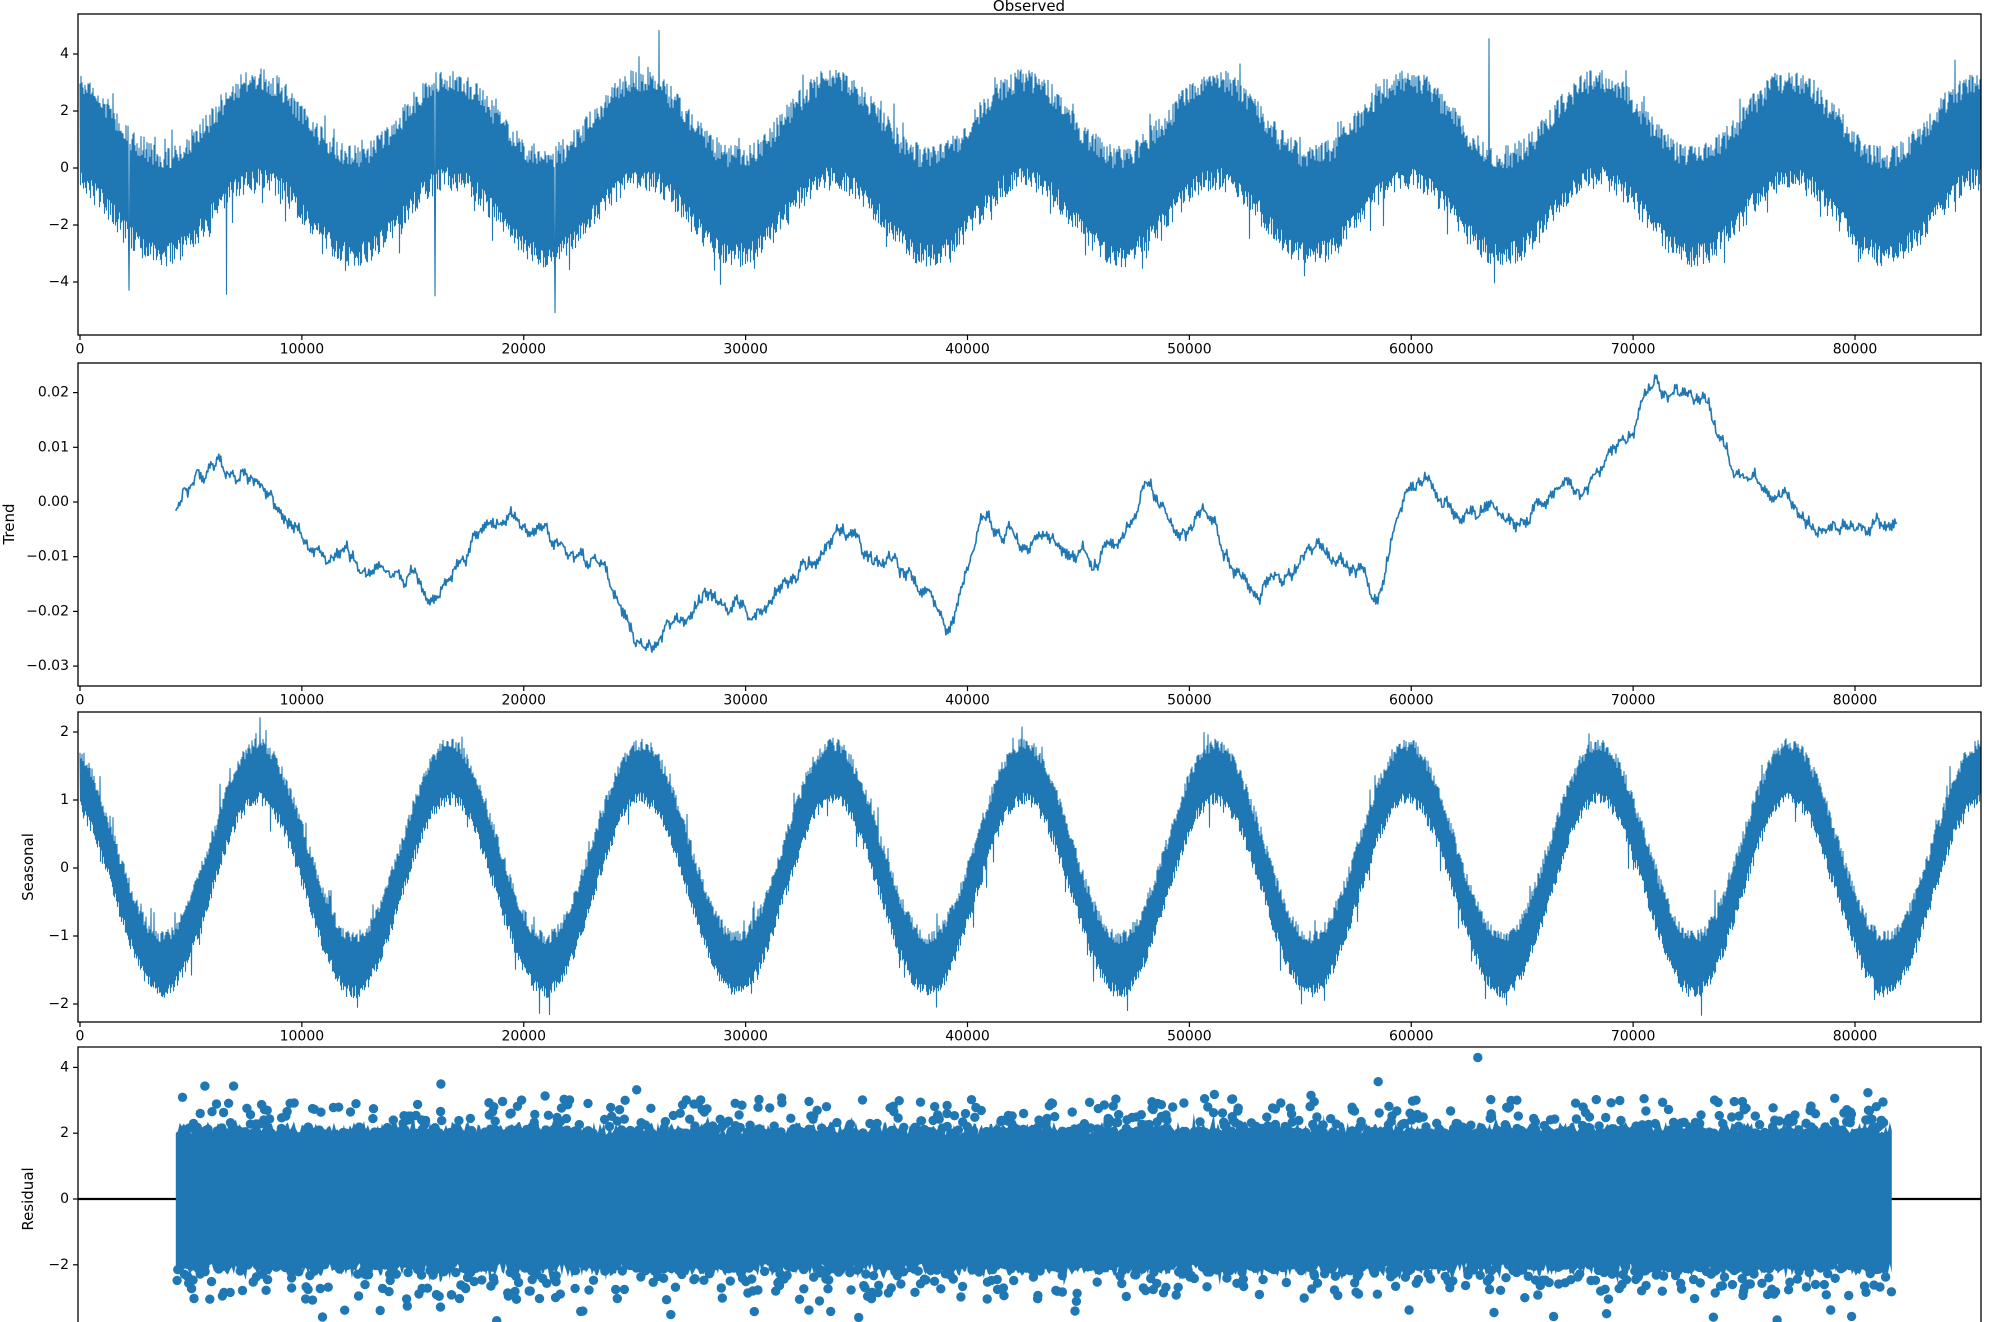  Describe the element at coordinates (47, 666) in the screenshot. I see `y-tick-label: −0.03` at that location.